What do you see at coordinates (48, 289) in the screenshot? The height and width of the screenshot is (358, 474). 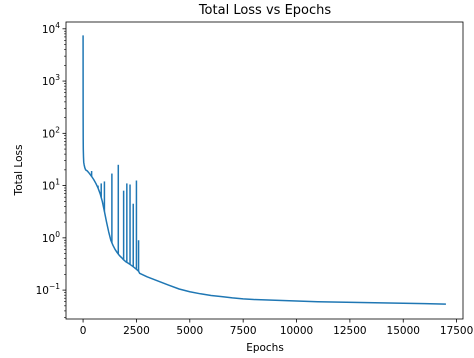 I see `y-tick-label: 10⁻¹` at bounding box center [48, 289].